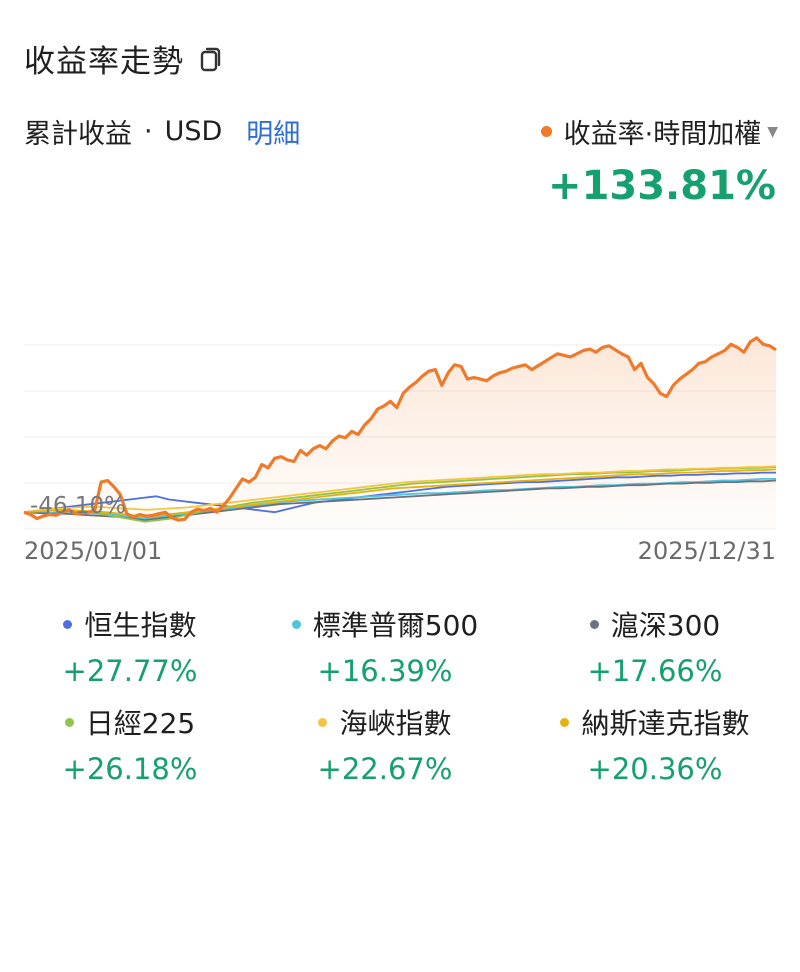 The height and width of the screenshot is (972, 800). I want to click on x-axis-start-date: 2025/01/01, so click(93, 551).